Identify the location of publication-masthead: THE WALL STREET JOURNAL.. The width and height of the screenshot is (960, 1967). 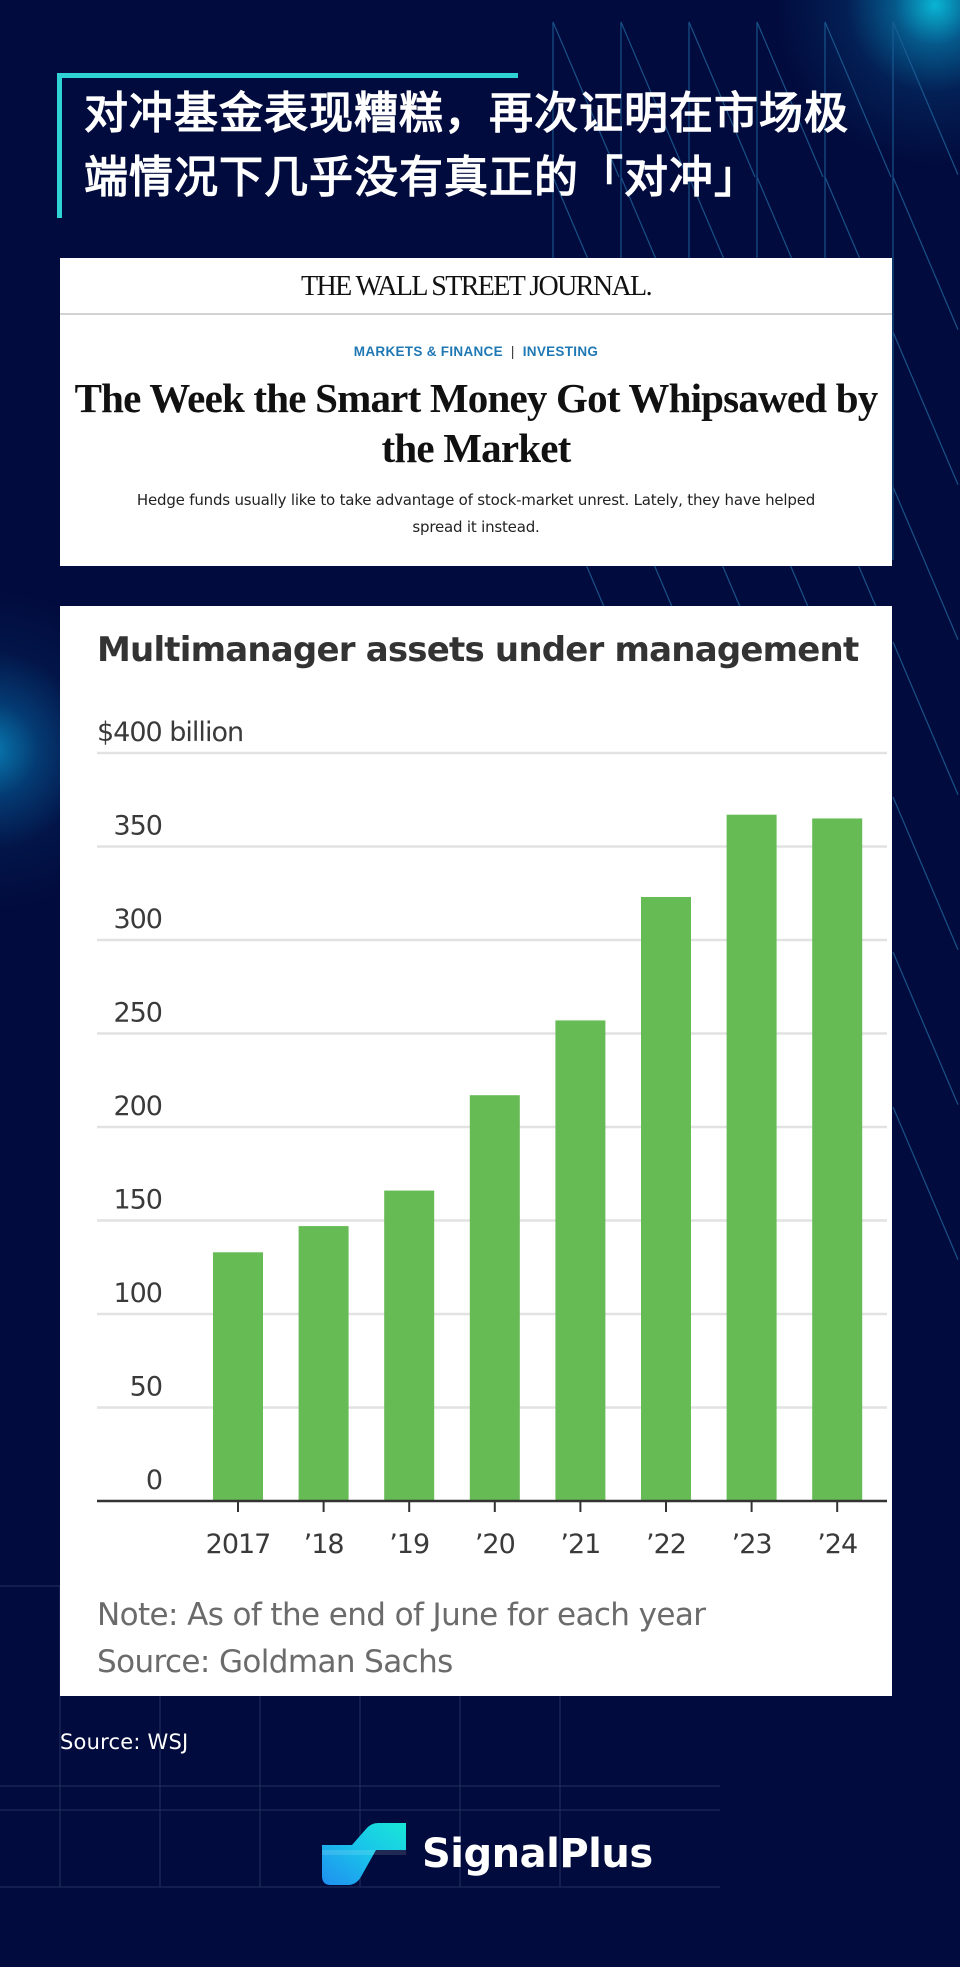
(476, 286).